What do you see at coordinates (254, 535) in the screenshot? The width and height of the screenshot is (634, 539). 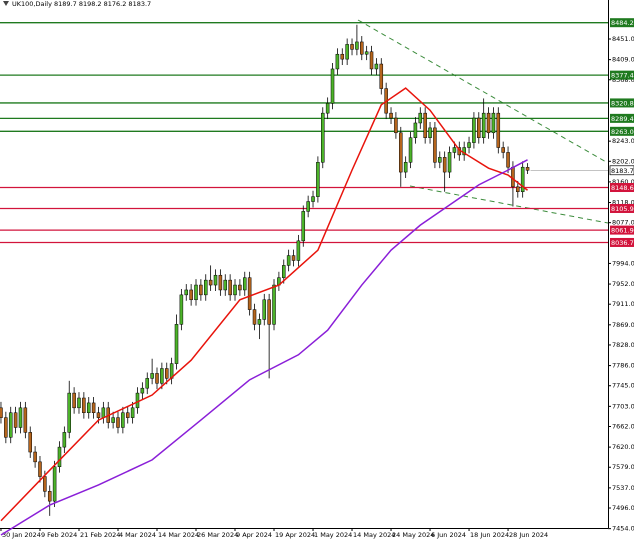 I see `x-tick-label: 9 Apr 2024` at bounding box center [254, 535].